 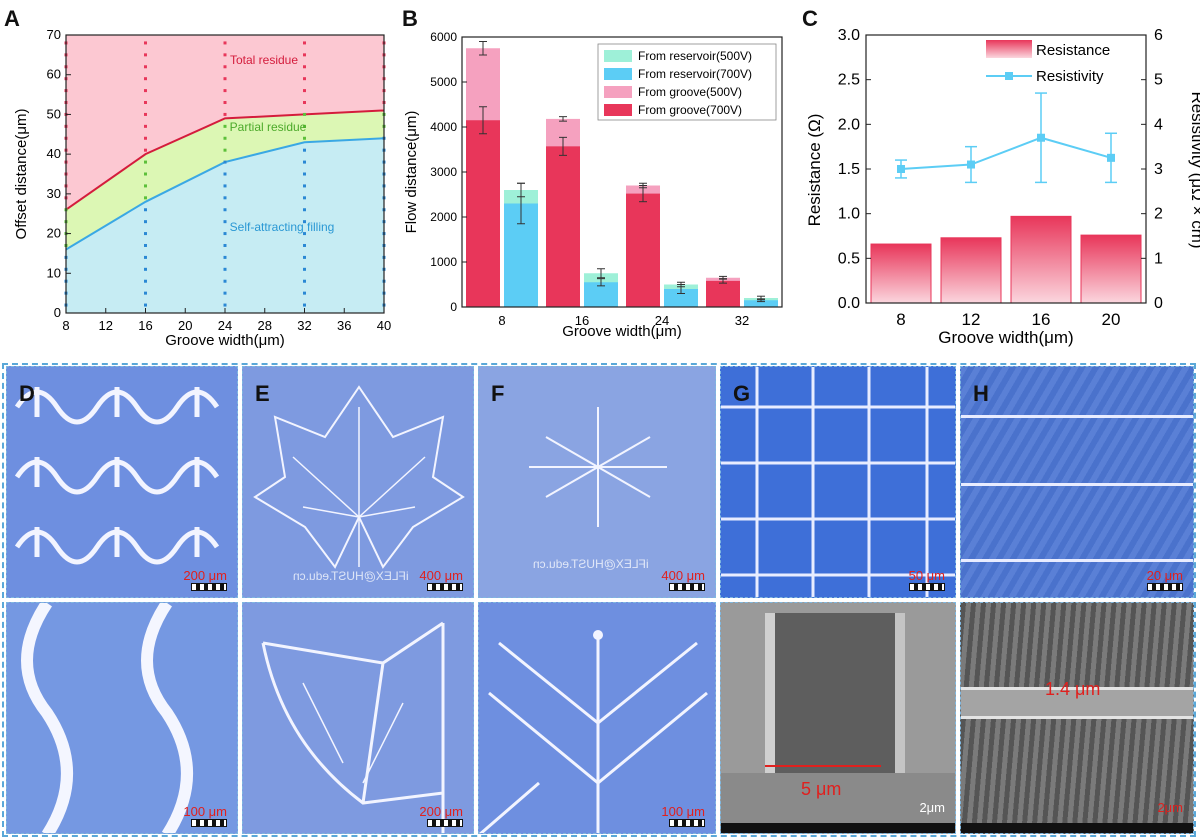 I want to click on chart-c-xtick-label: 12, so click(x=971, y=319).